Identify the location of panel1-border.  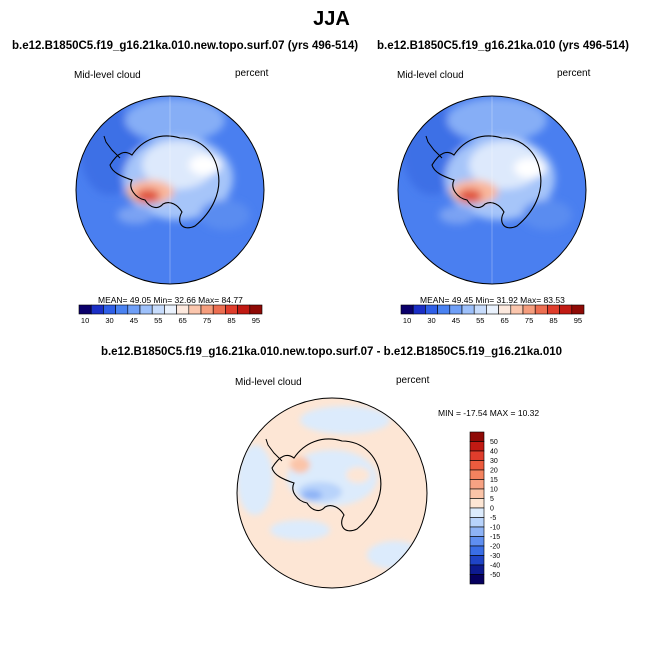
(170, 190).